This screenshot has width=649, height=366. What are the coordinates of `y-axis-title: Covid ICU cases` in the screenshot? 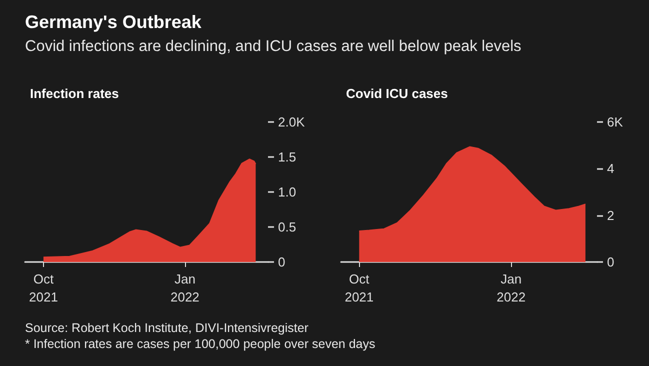 It's located at (397, 93).